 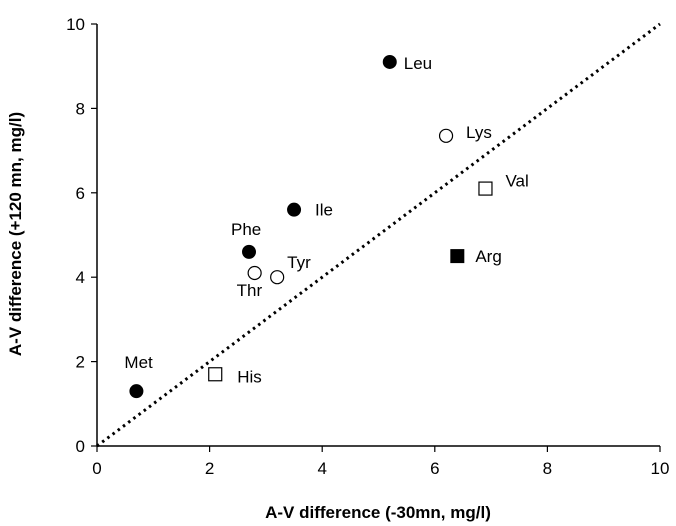 What do you see at coordinates (457, 256) in the screenshot?
I see `data-point-arg` at bounding box center [457, 256].